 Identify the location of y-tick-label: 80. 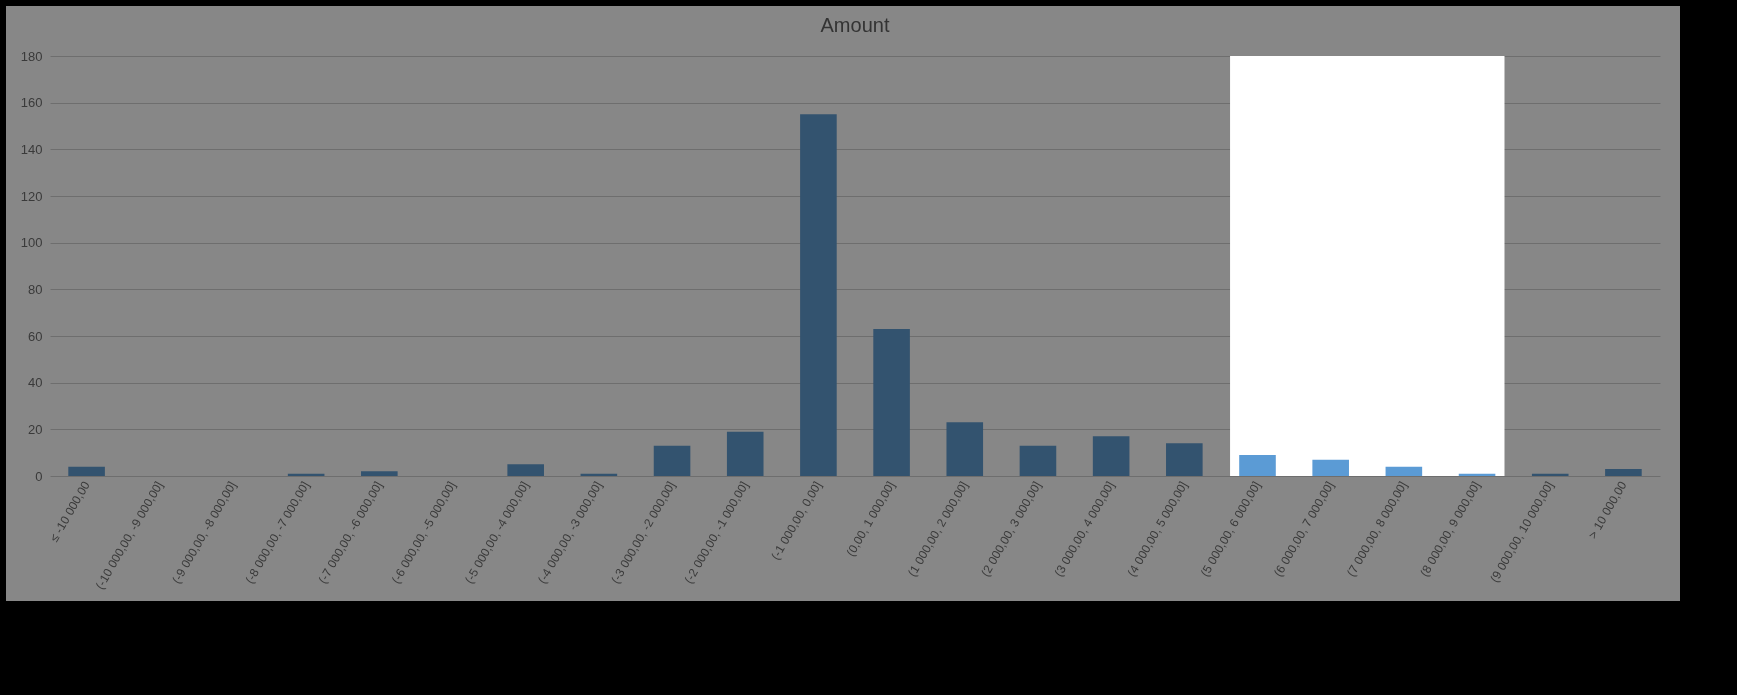
(35, 289).